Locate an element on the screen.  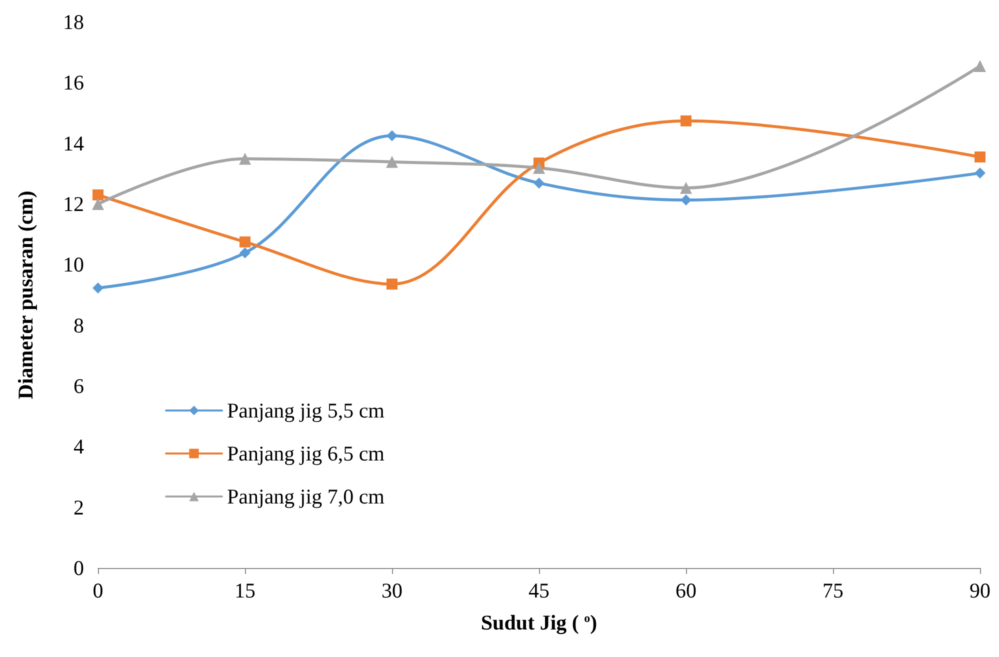
y-tick-label: 0 is located at coordinates (79, 568).